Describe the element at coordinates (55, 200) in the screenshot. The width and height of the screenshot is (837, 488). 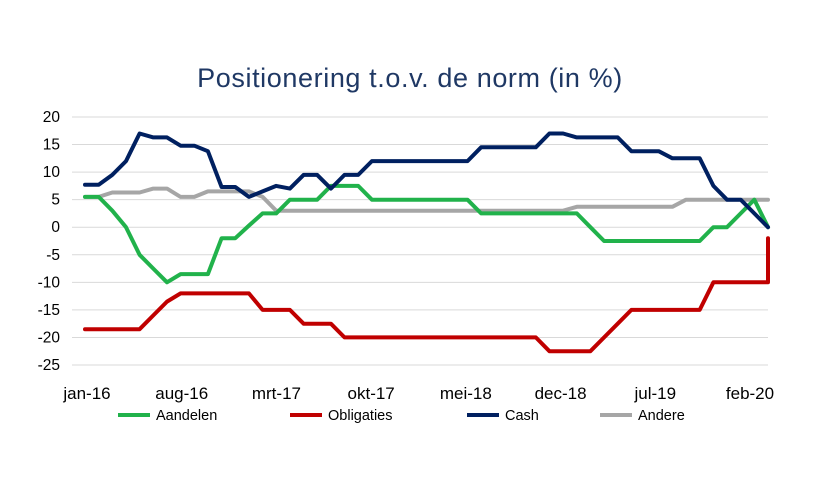
I see `y-tick-label: 5` at that location.